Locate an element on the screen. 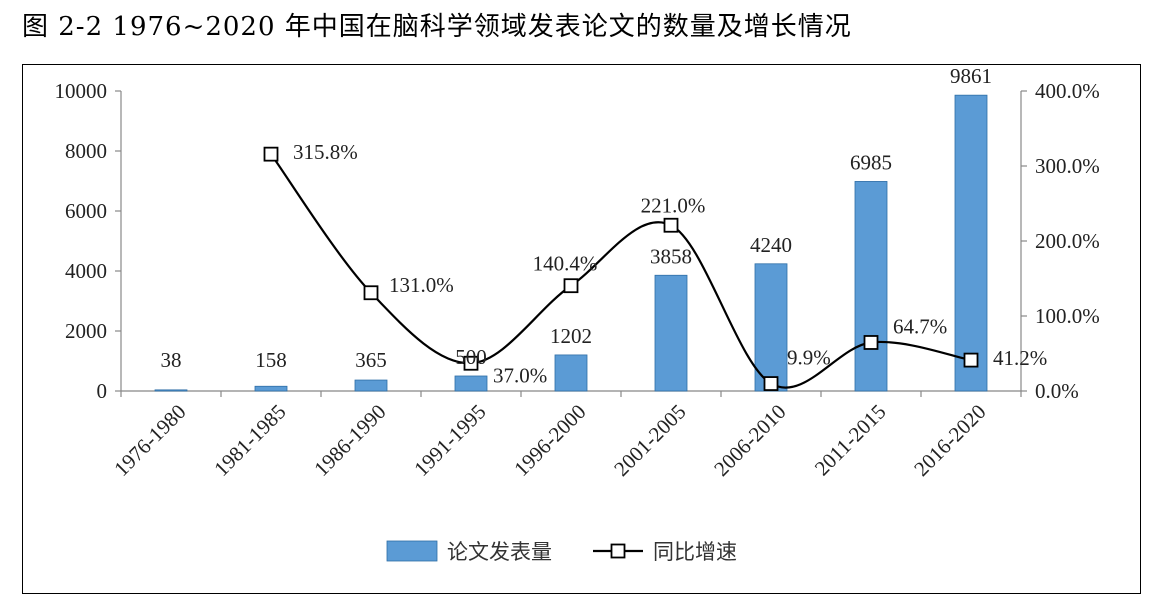  bar-value-label: 365 is located at coordinates (371, 360).